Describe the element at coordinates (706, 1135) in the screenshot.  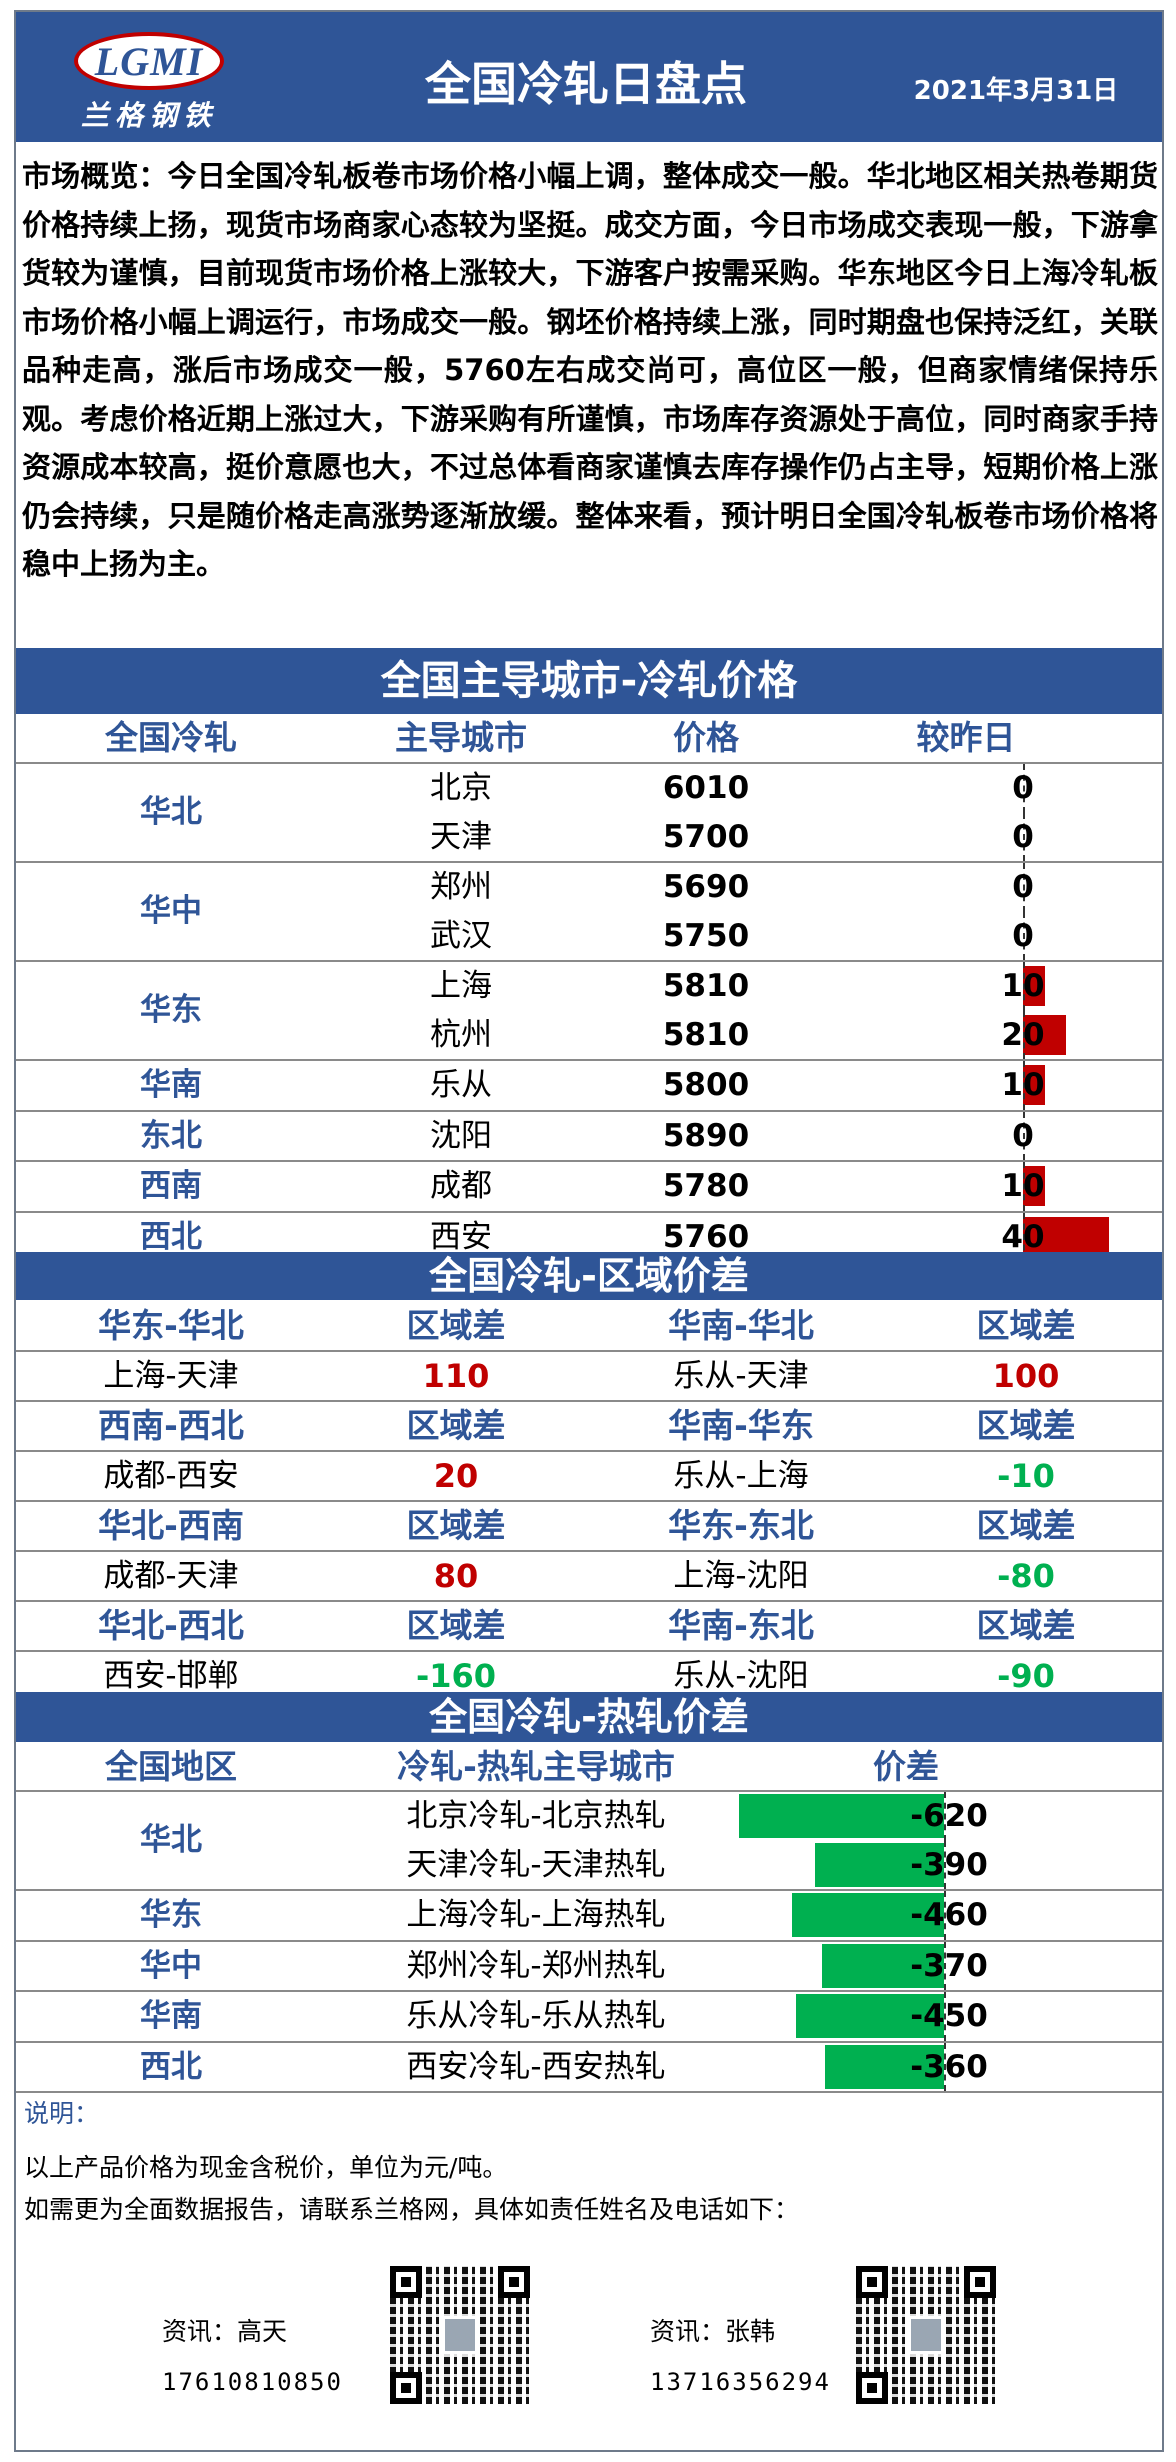
I see `city-price: 5890` at that location.